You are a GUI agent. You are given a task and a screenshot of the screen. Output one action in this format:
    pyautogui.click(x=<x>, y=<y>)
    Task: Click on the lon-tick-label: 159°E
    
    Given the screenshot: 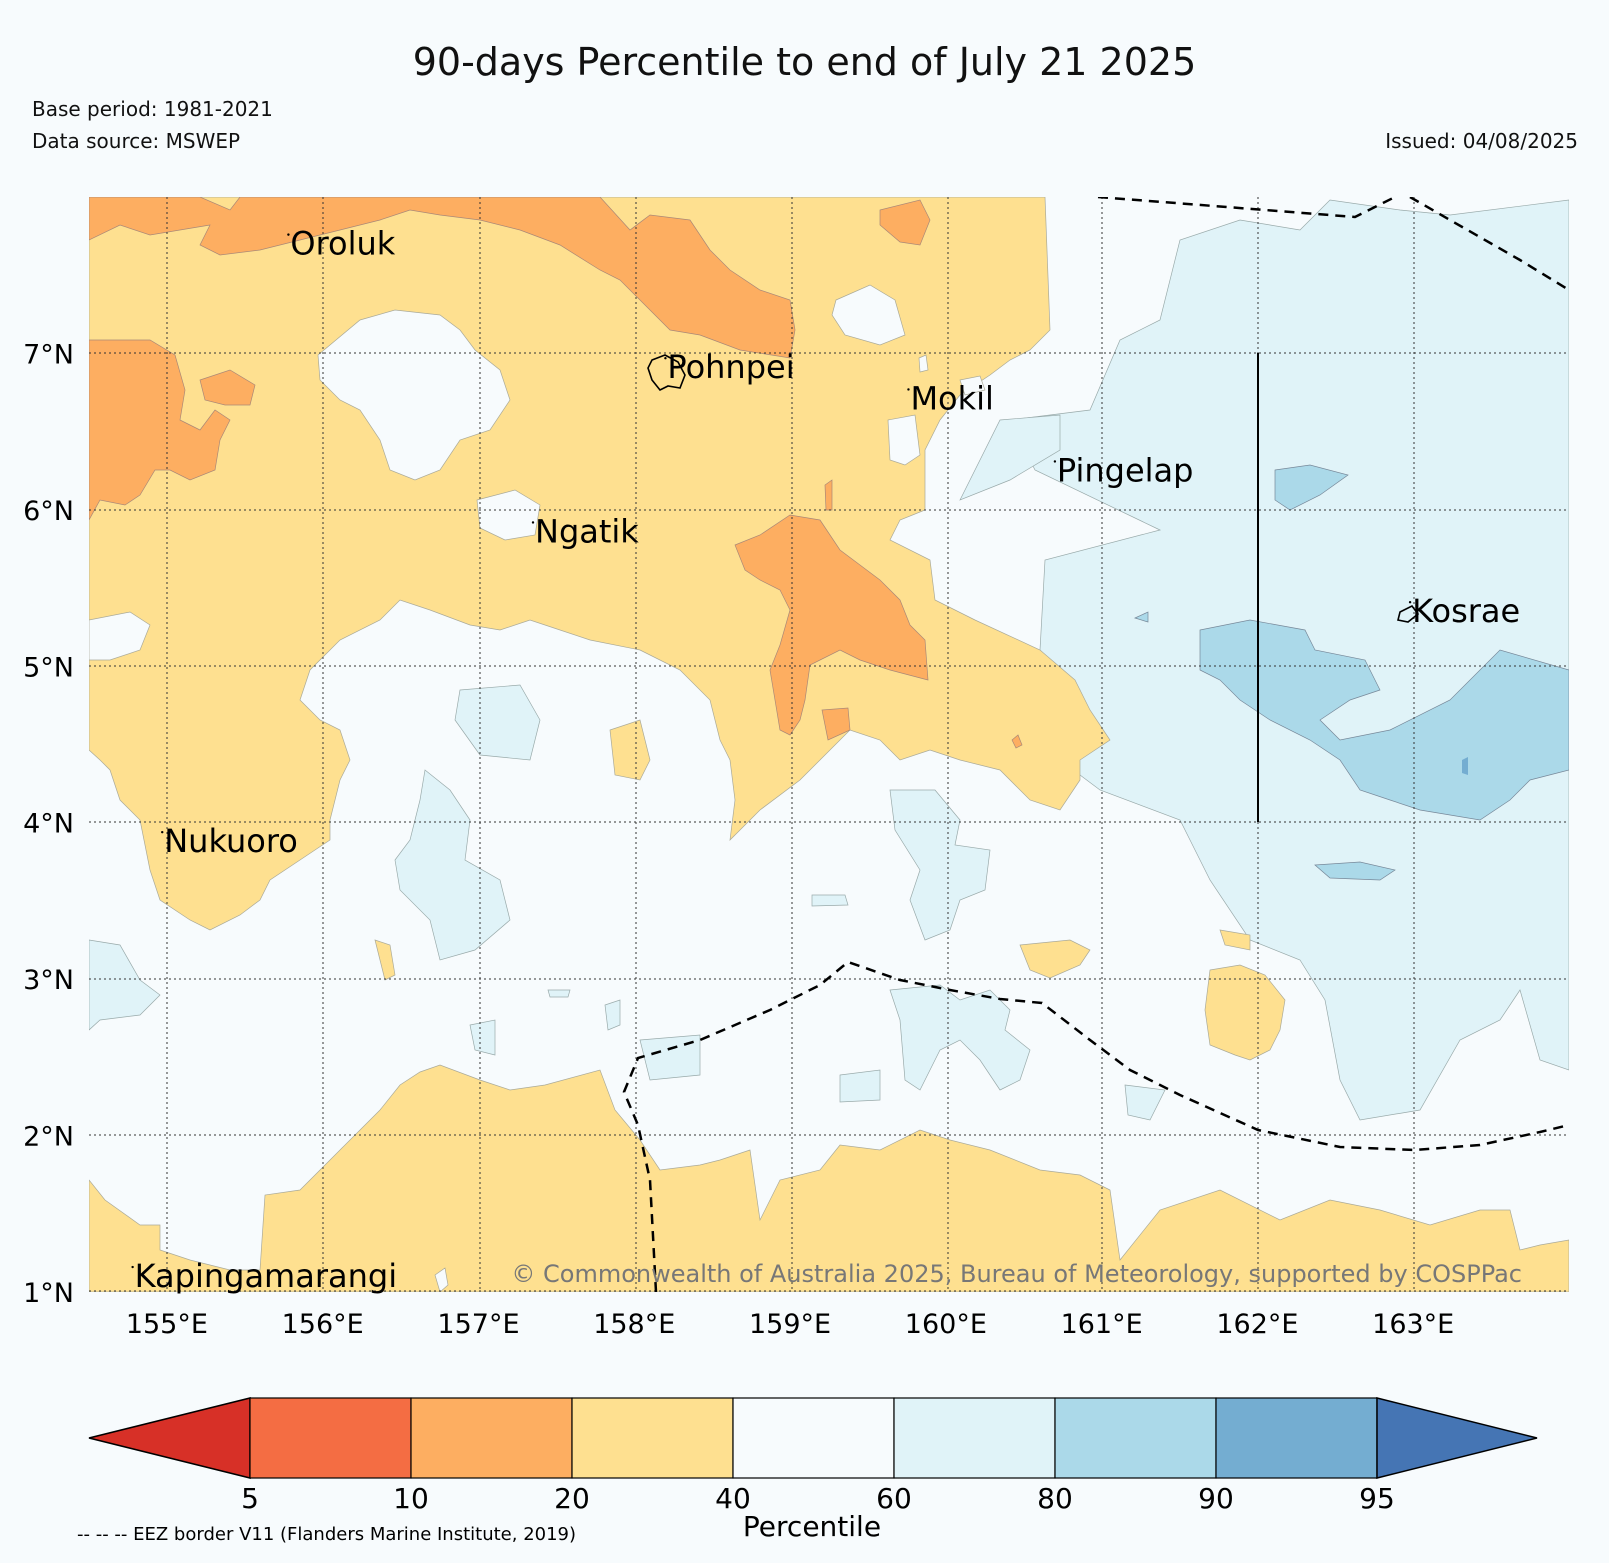 What is the action you would take?
    pyautogui.click(x=790, y=1324)
    